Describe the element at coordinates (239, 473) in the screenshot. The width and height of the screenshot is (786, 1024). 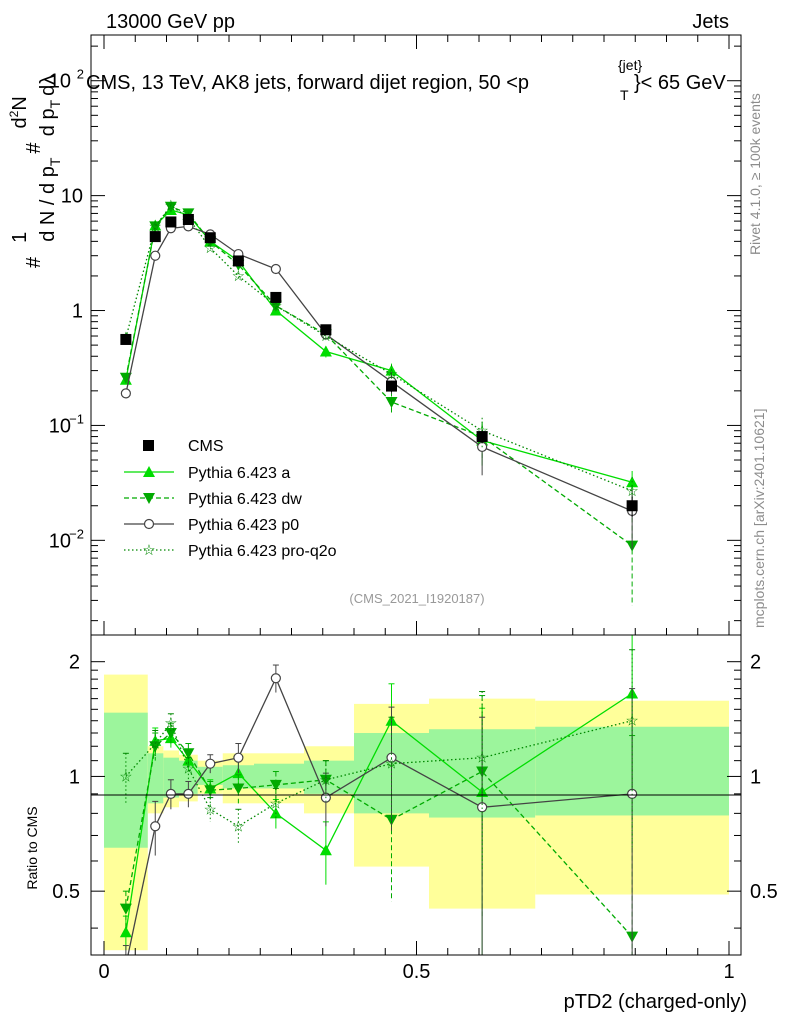
I see `legend-label-a: Pythia 6.423 a` at that location.